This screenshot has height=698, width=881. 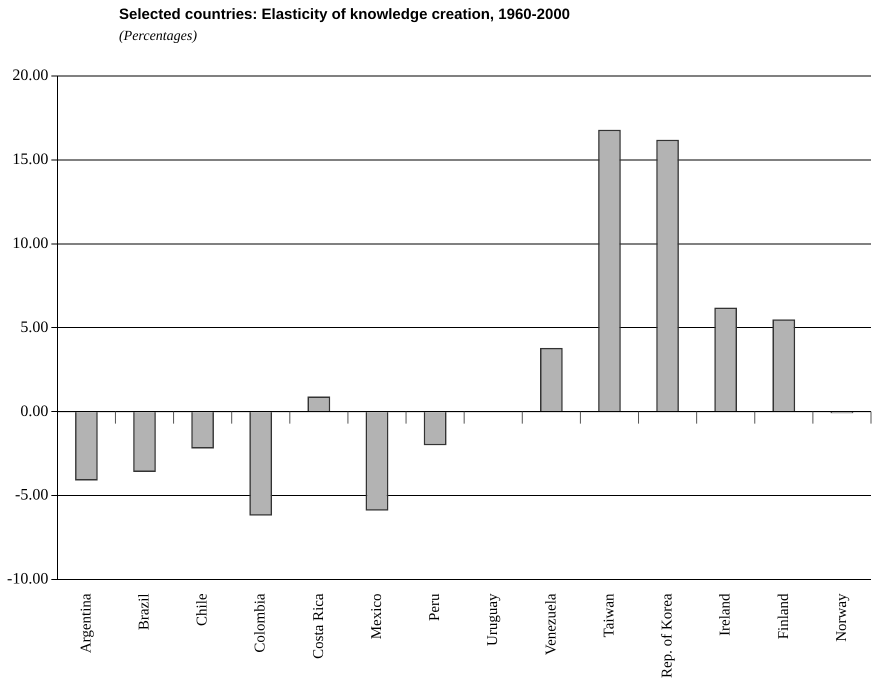 I want to click on x-tick-label: Chile, so click(x=202, y=609).